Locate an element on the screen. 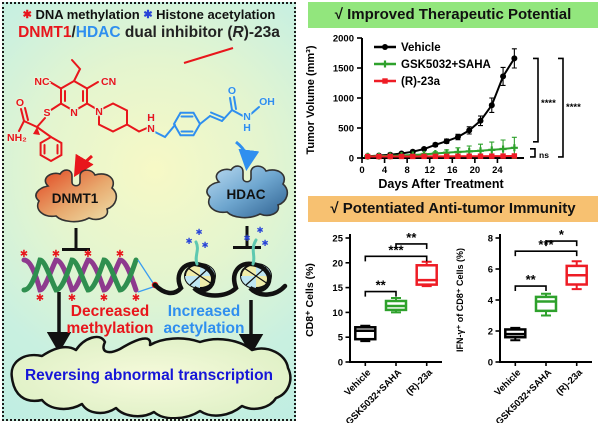  increased-acetylation-label: Increased acetylation is located at coordinates (204, 320).